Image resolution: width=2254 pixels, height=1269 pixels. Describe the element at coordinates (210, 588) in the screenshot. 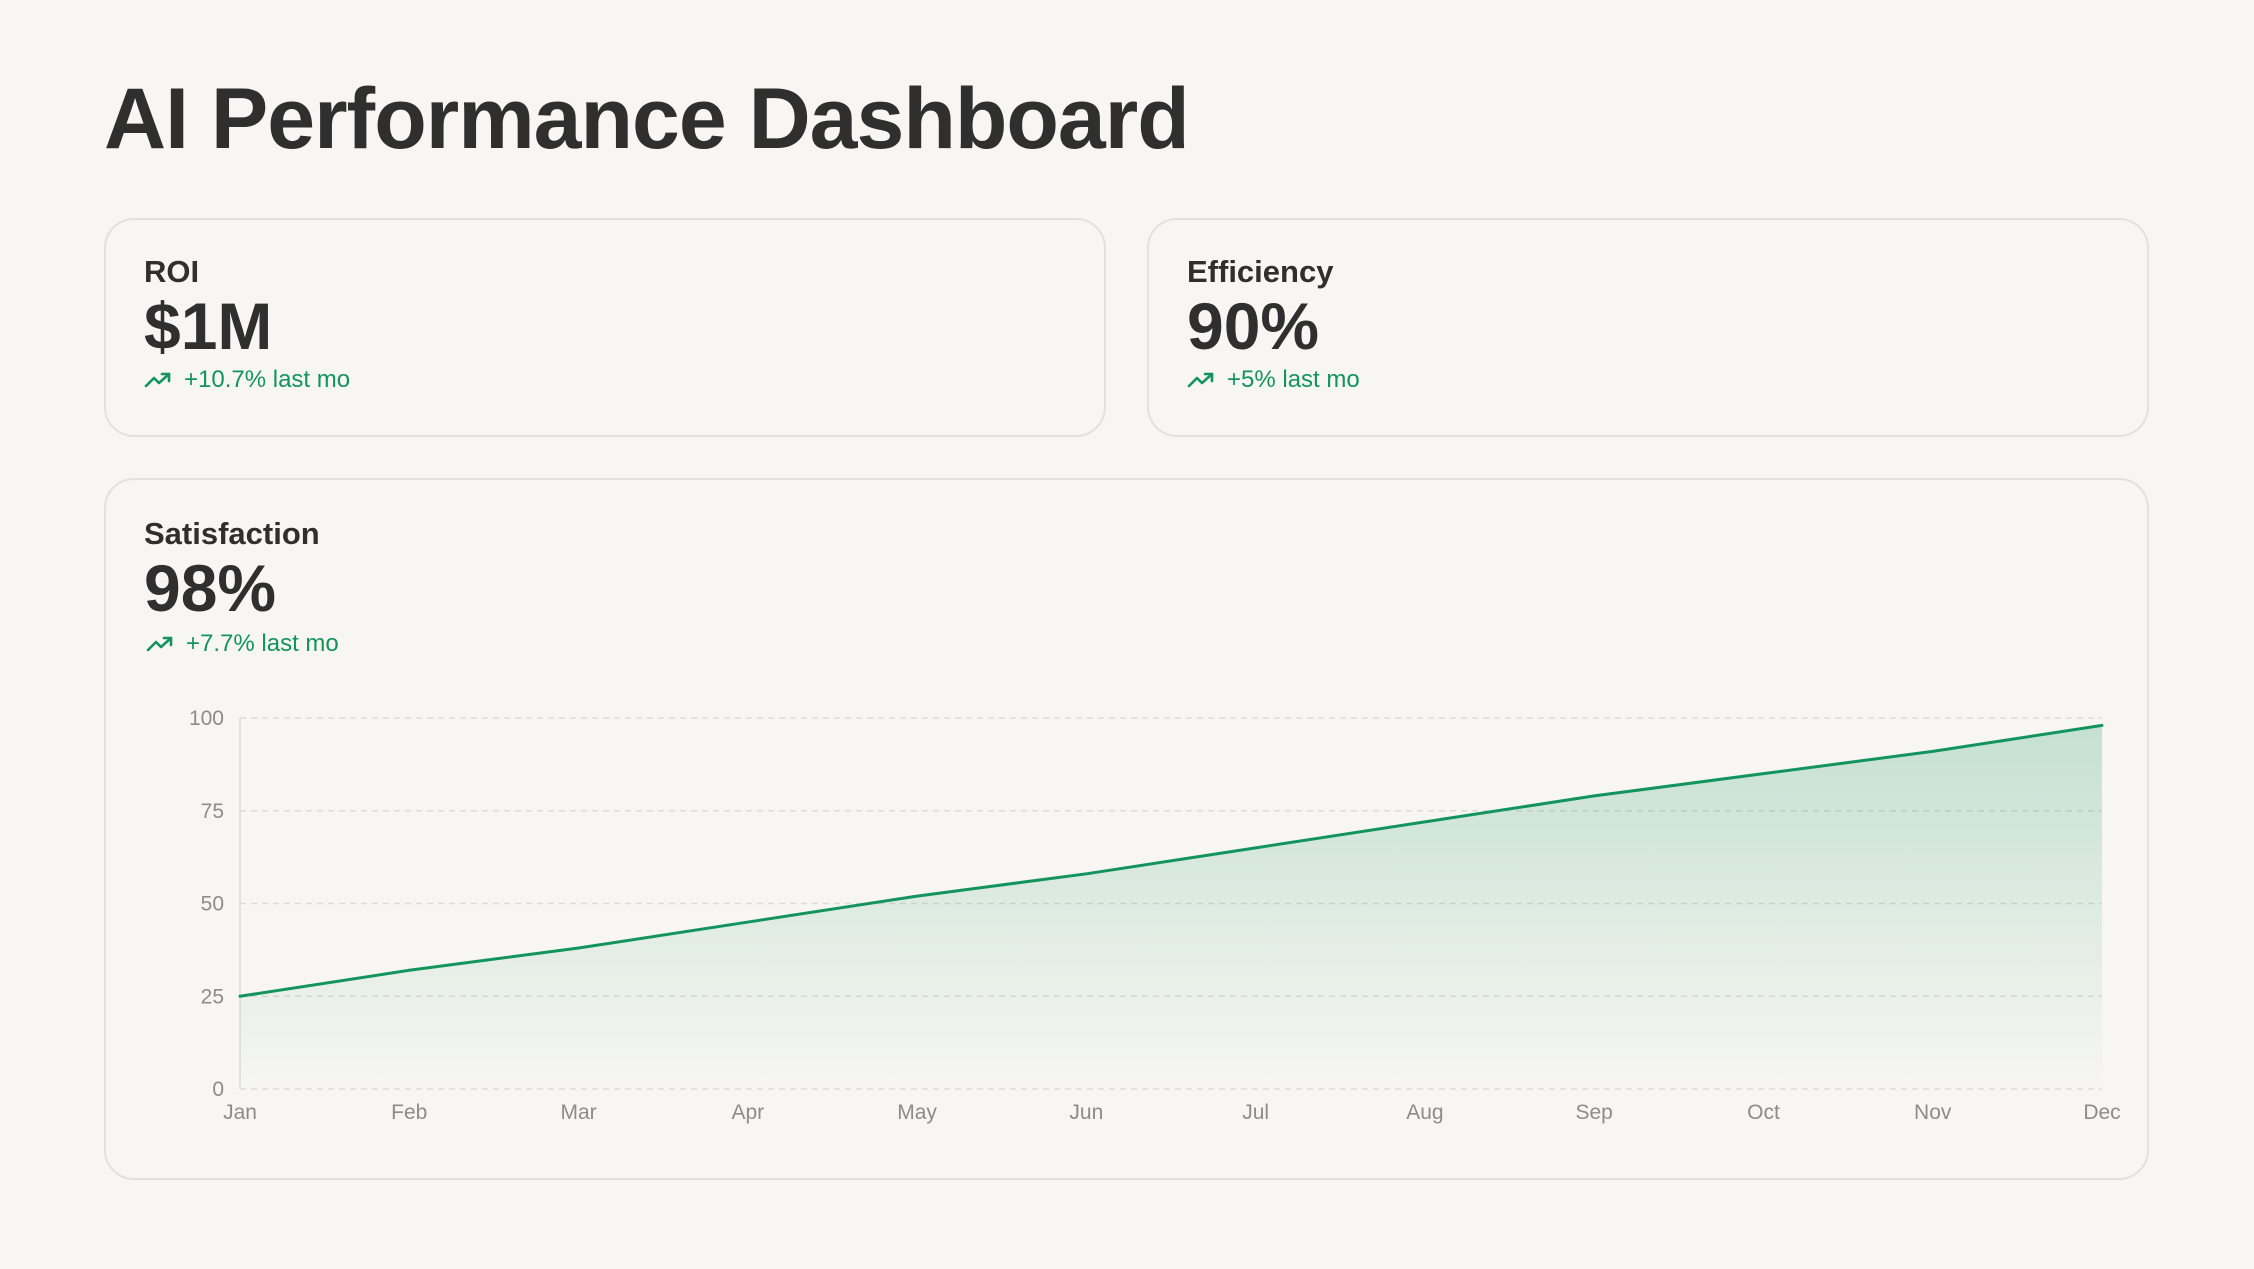

I see `satisfaction-value: 98%` at that location.